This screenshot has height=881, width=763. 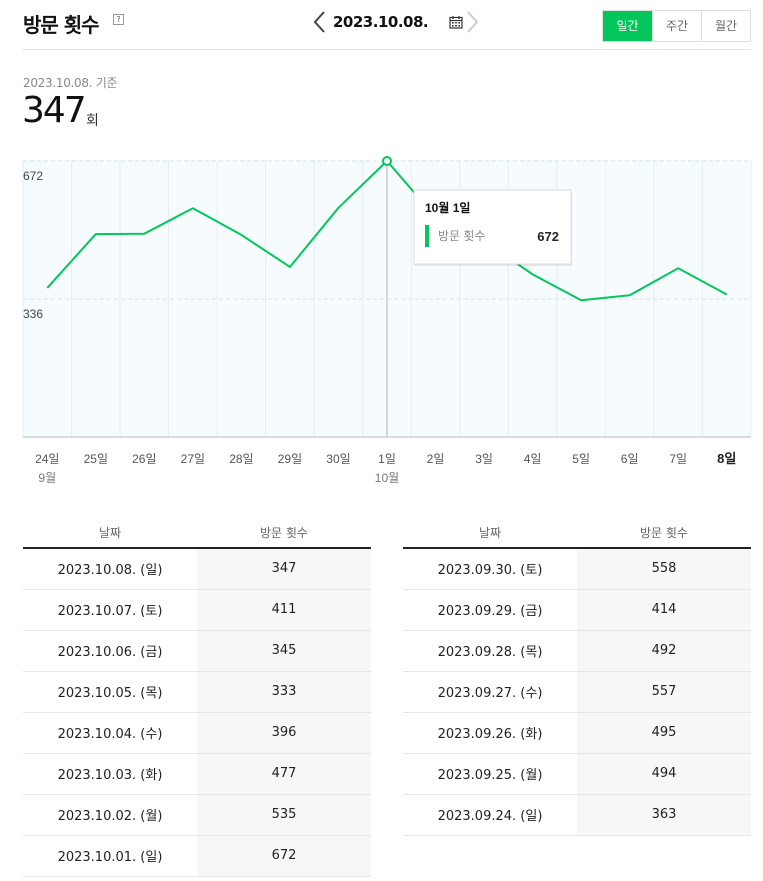 I want to click on row-date: 2023.10.04. (수), so click(x=110, y=733).